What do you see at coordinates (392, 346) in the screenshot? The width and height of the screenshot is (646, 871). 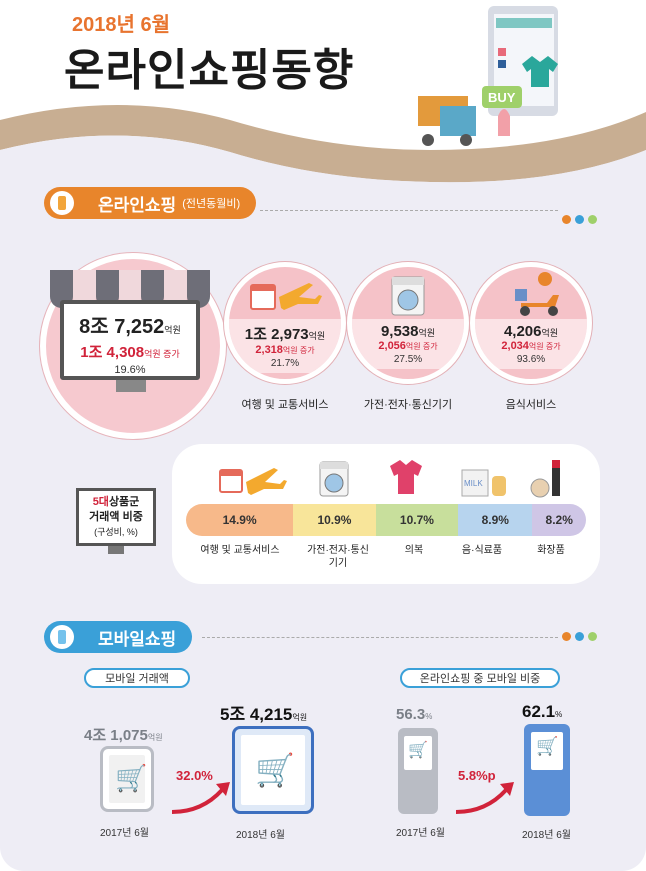 I see `category-increase: 2,056` at bounding box center [392, 346].